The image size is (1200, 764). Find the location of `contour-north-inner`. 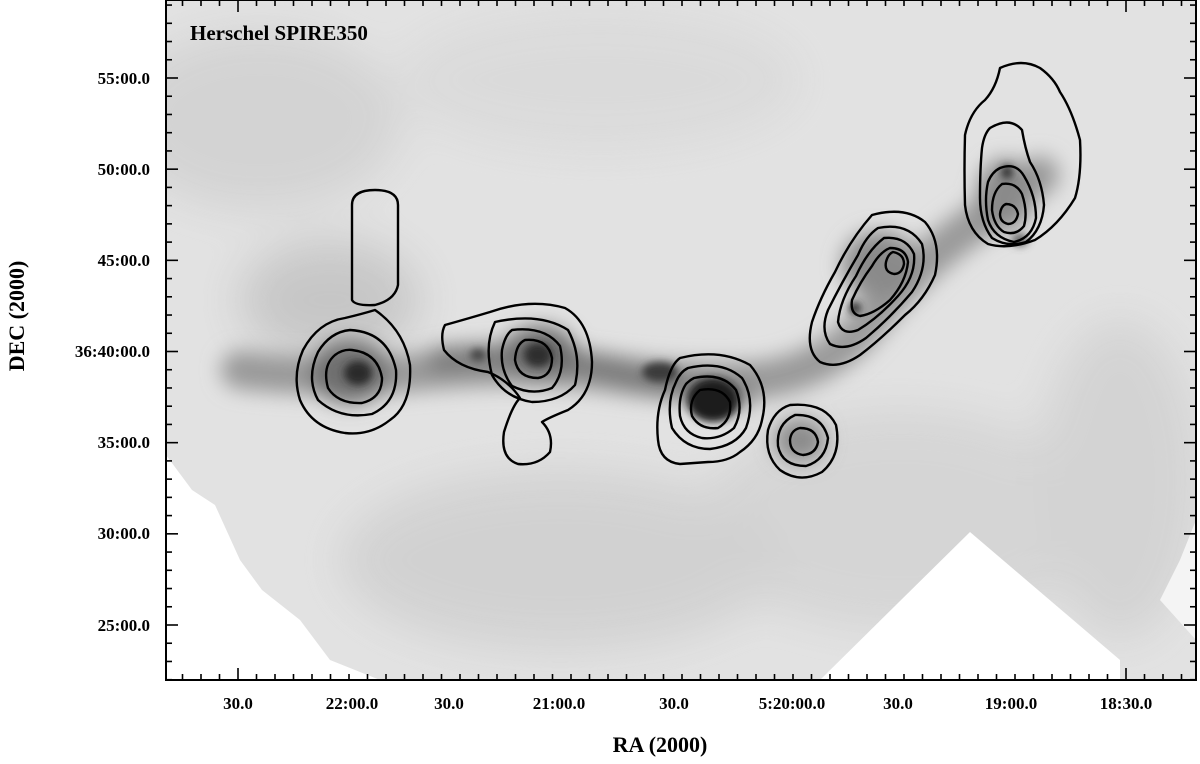

contour-north-inner is located at coordinates (1009, 214).